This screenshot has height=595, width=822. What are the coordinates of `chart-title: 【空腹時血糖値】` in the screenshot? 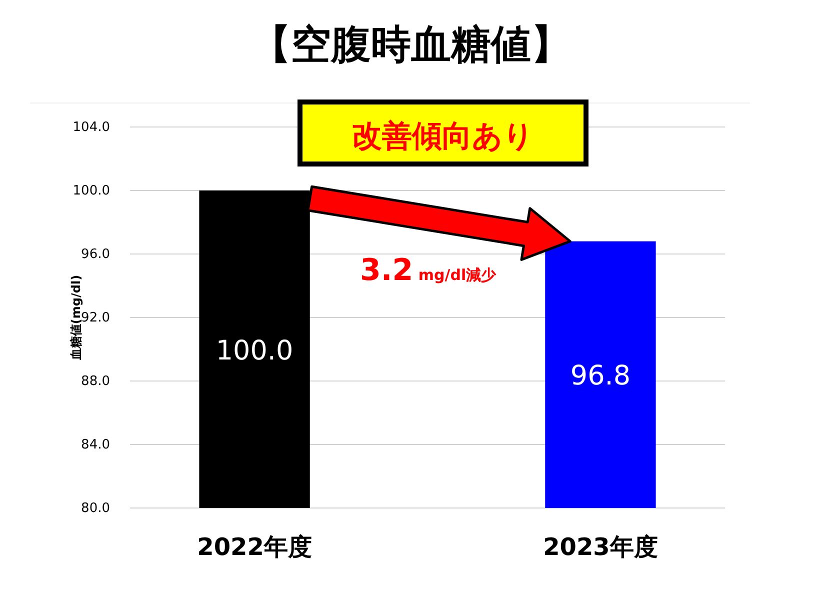 It's located at (411, 45).